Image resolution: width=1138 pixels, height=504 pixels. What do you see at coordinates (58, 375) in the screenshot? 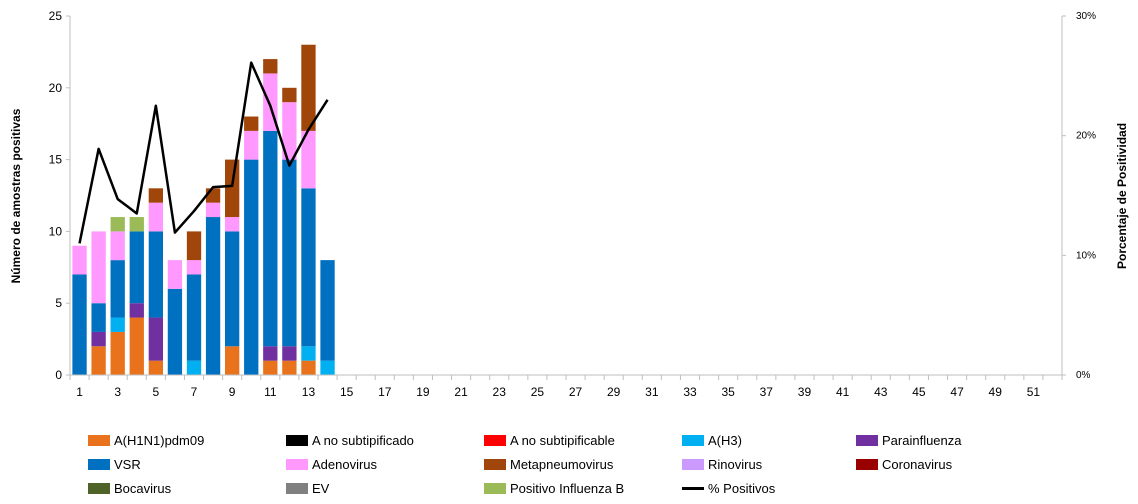
I see `y-tick-label: 0` at bounding box center [58, 375].